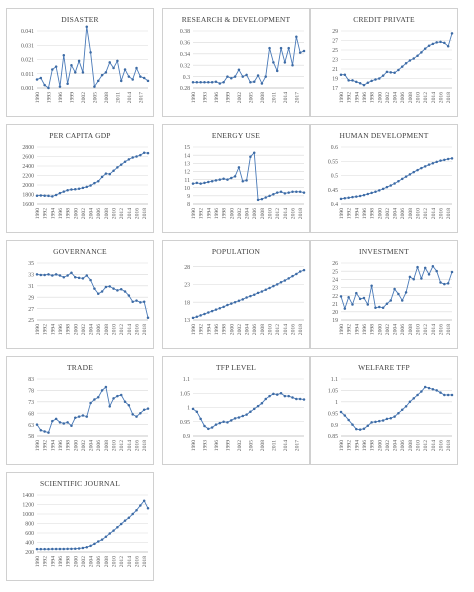 Image resolution: width=474 pixels, height=592 pixels. Describe the element at coordinates (187, 148) in the screenshot. I see `y-tick-label: 15` at that location.